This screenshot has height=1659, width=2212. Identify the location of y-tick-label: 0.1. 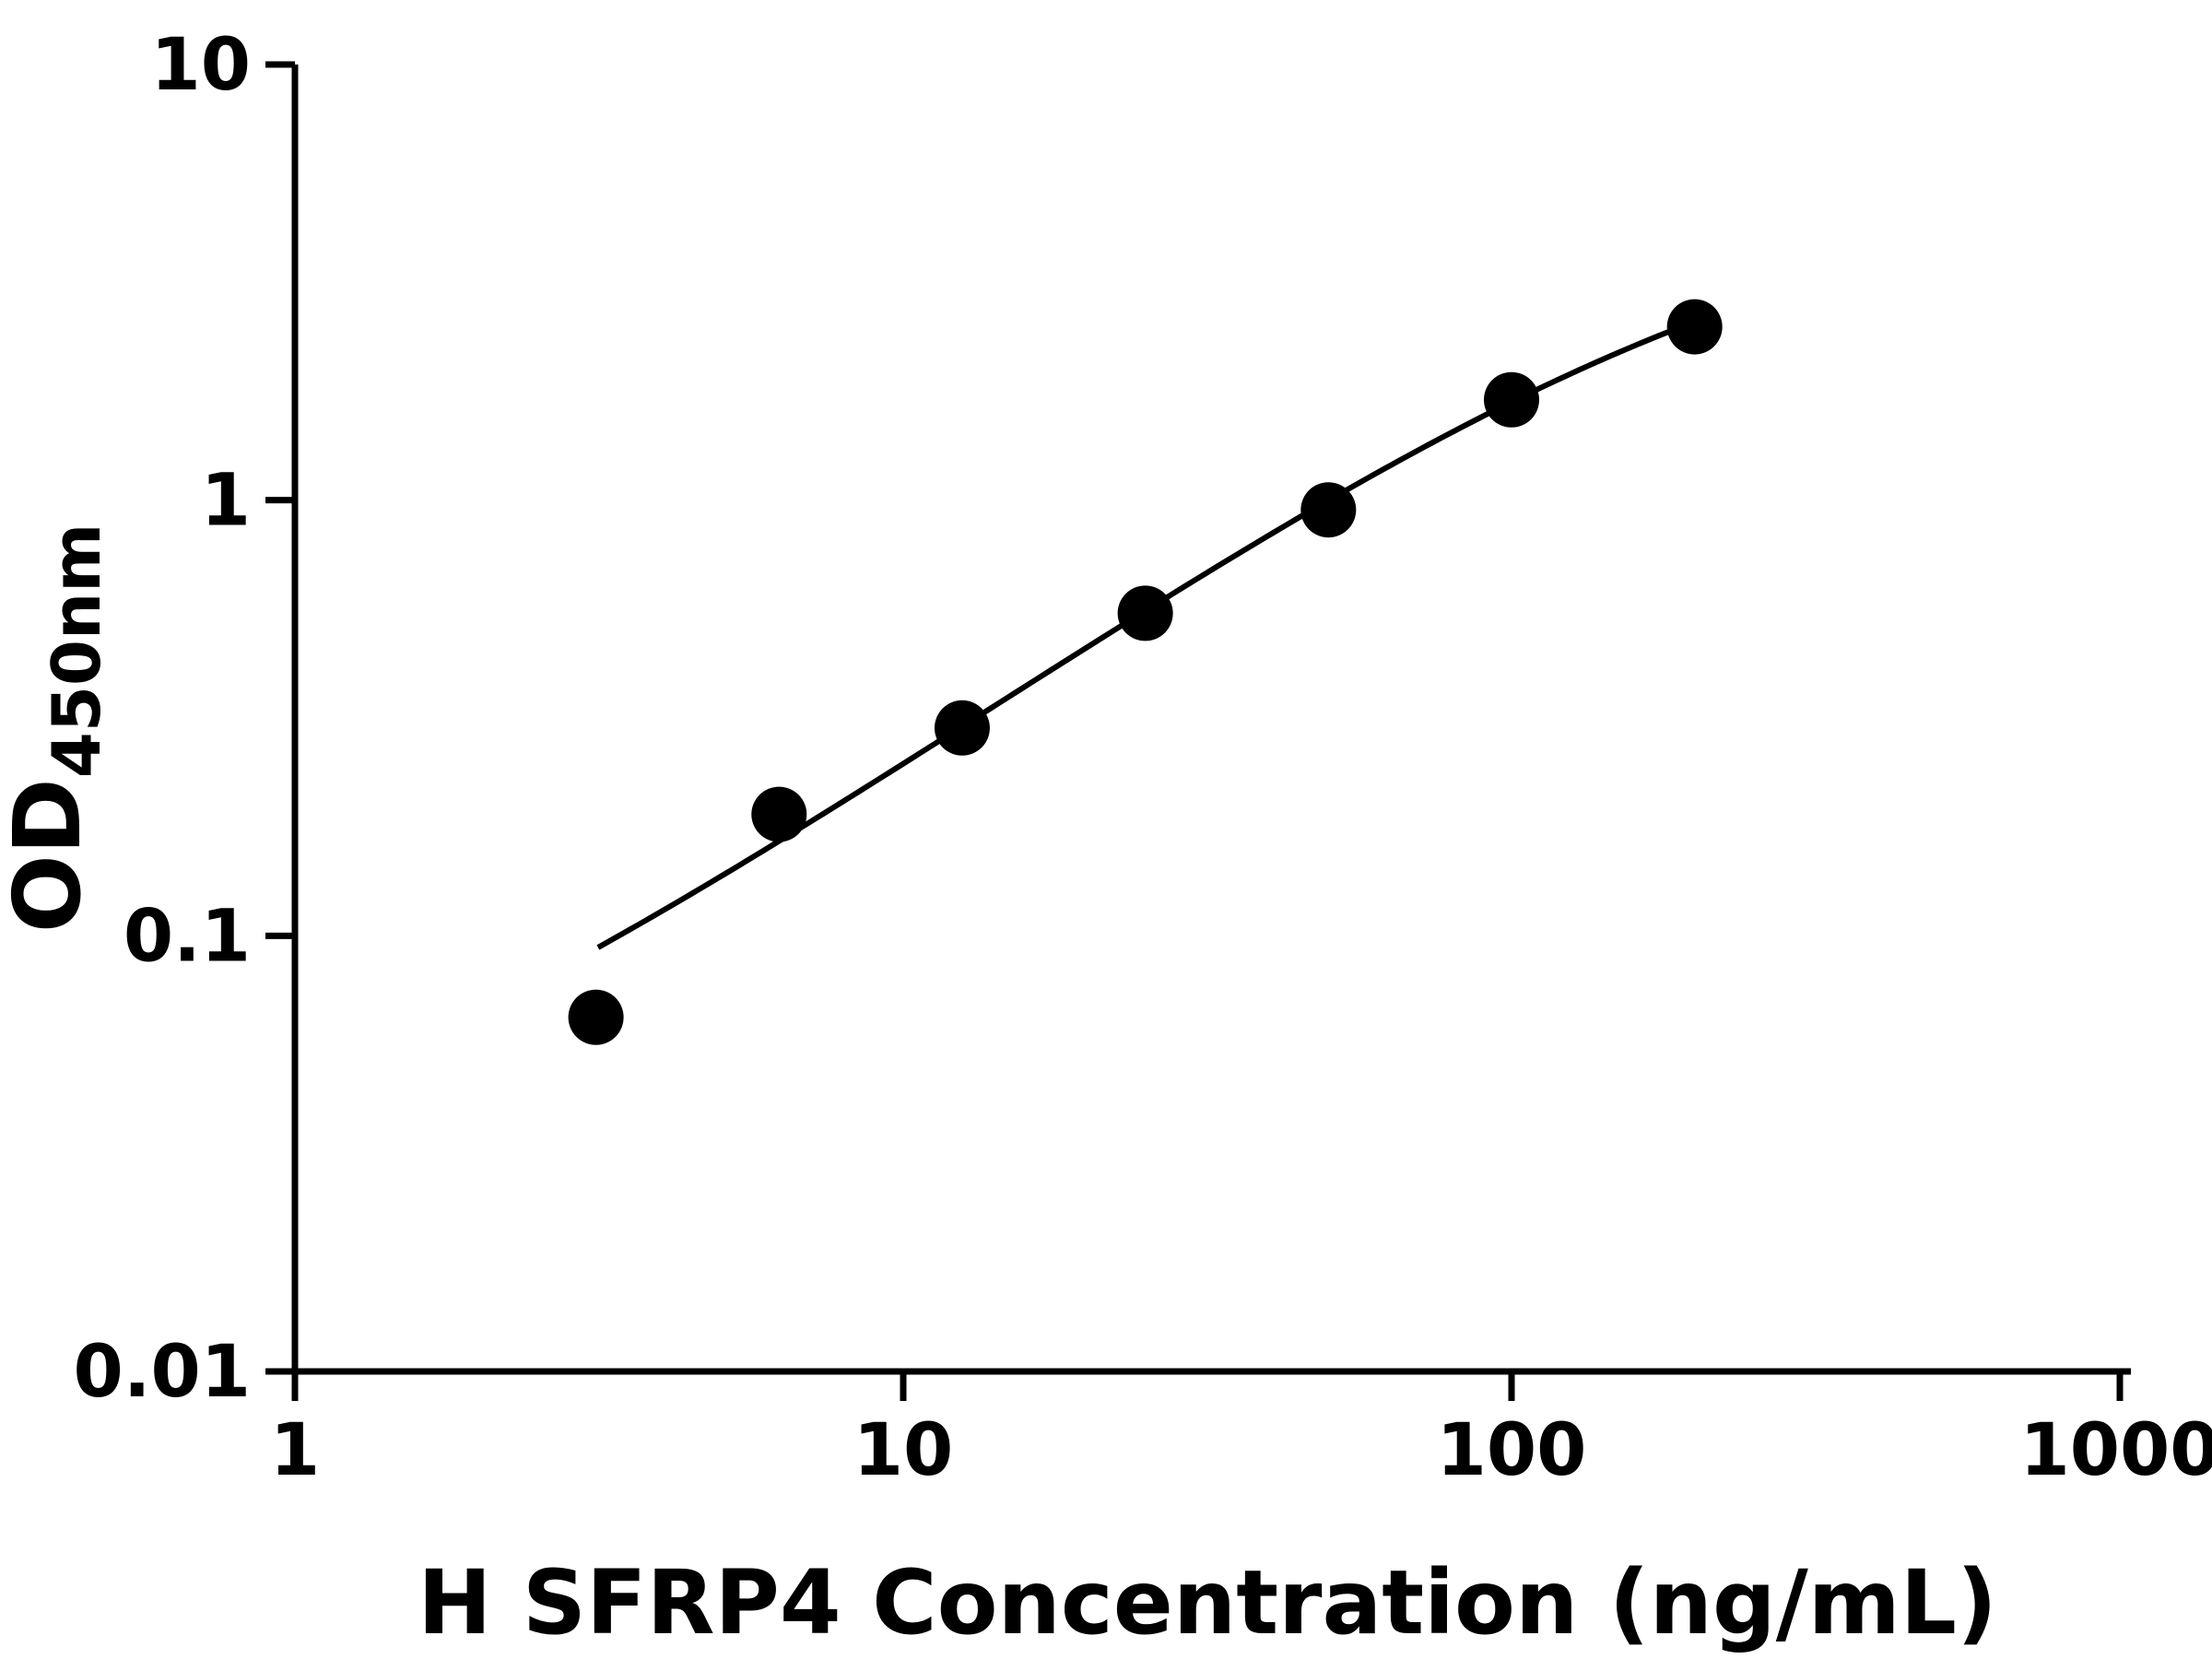
(187, 936).